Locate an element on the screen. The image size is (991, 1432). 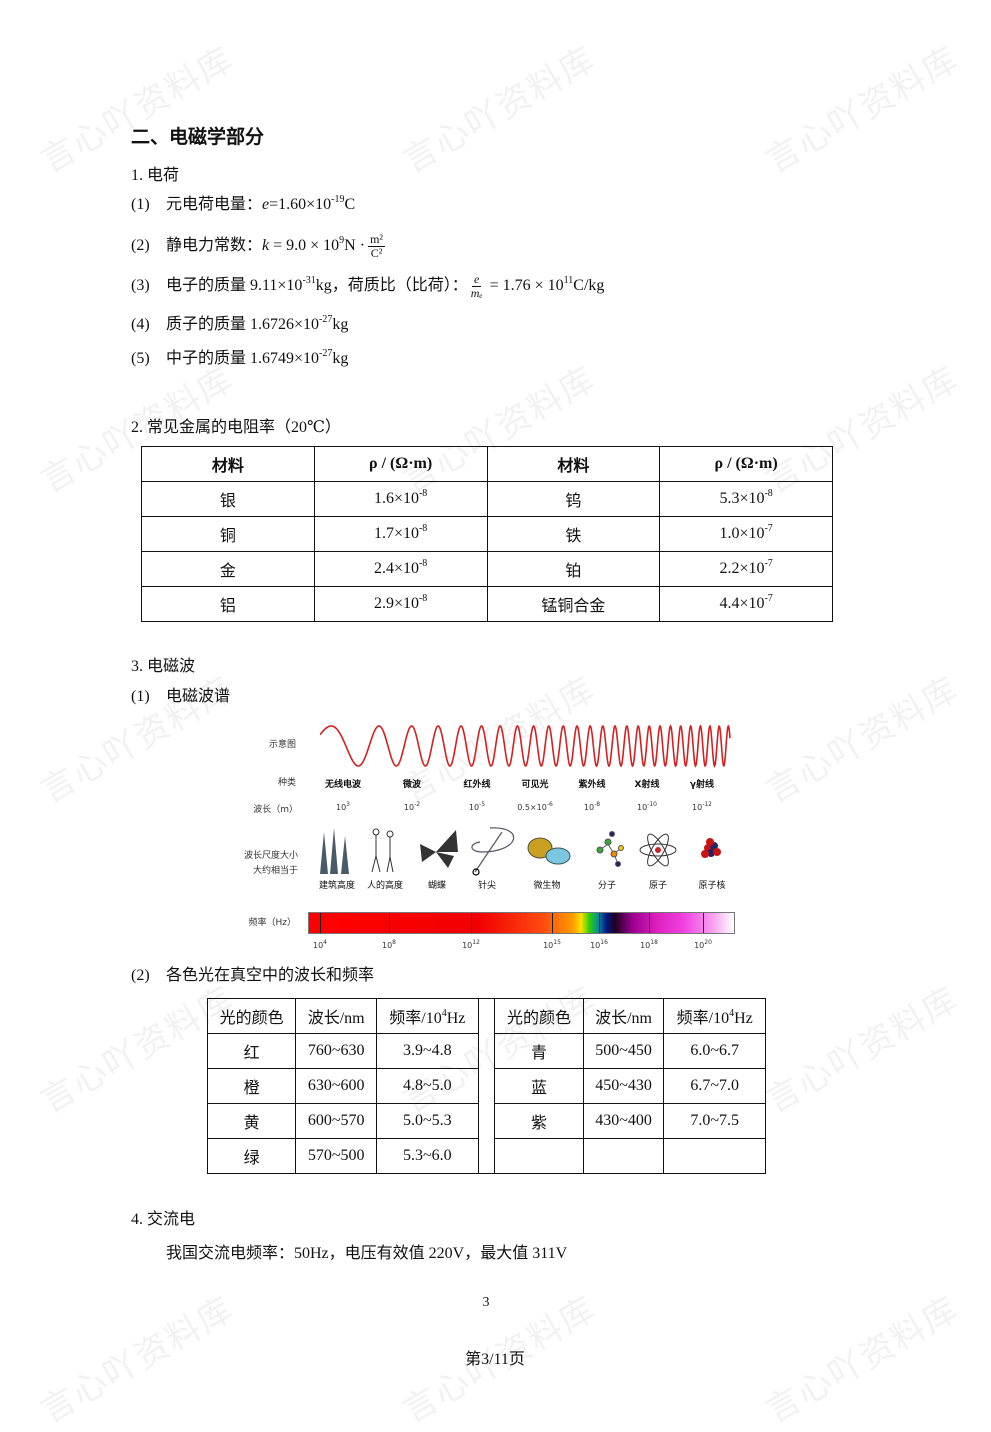
page-indicator: 第3/11页 is located at coordinates (495, 1359).